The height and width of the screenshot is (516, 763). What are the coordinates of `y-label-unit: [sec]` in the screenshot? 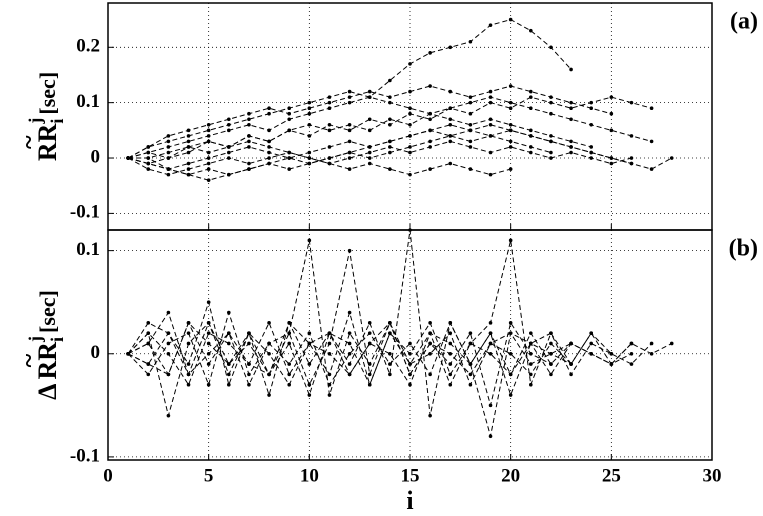 It's located at (47, 311).